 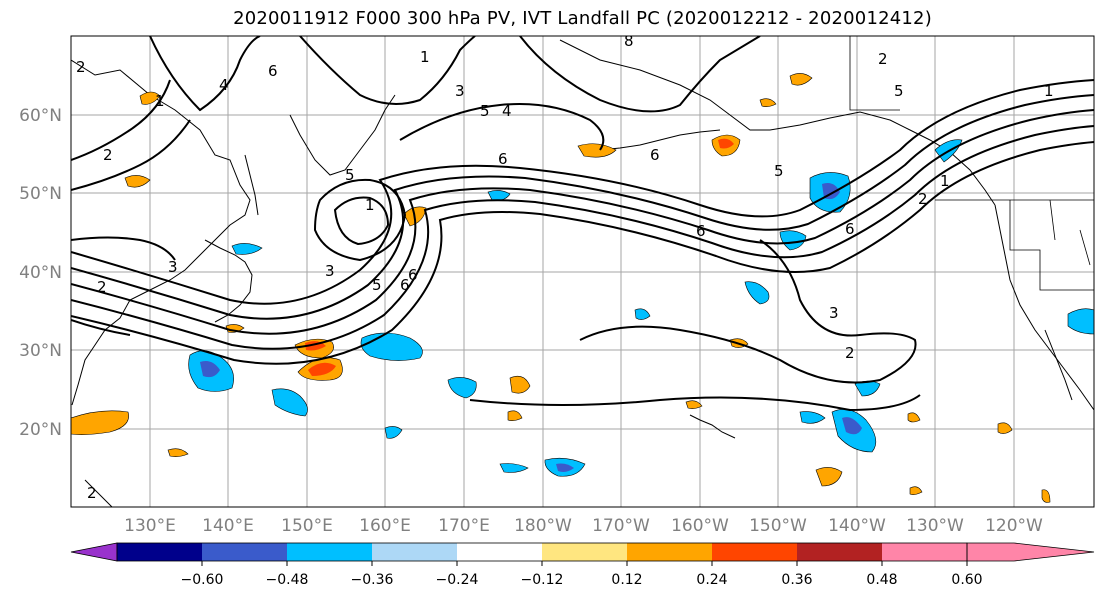 I want to click on lon-label: 160°E, so click(x=385, y=526).